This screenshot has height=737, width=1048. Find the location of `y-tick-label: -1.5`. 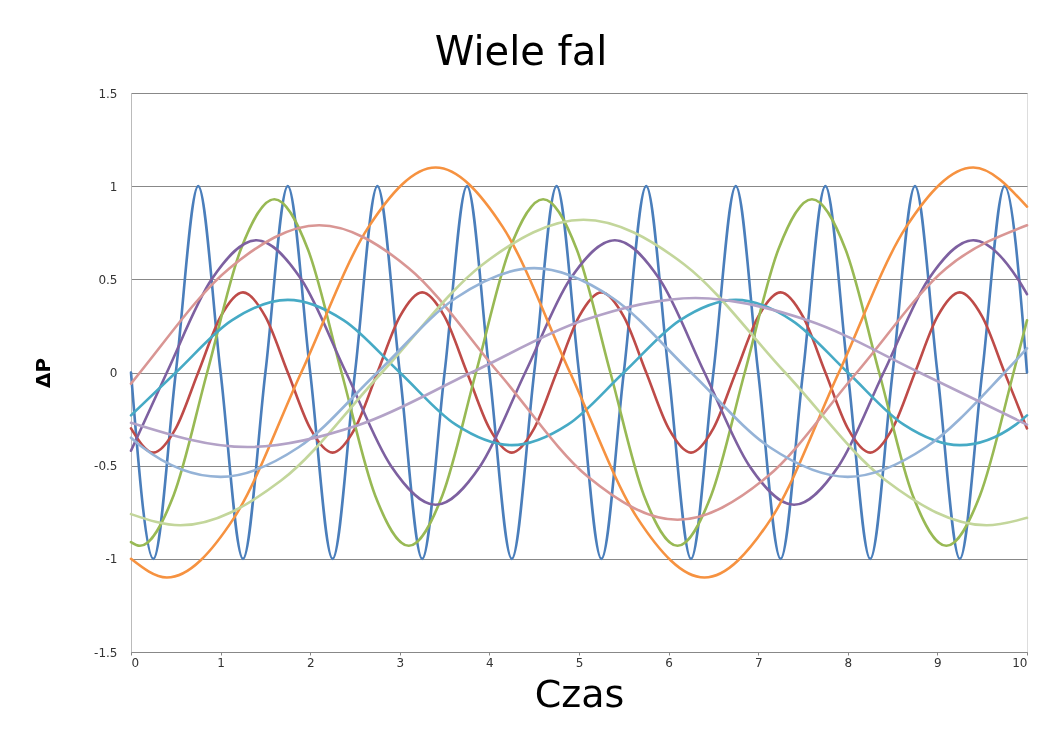

y-tick-label: -1.5 is located at coordinates (106, 652).